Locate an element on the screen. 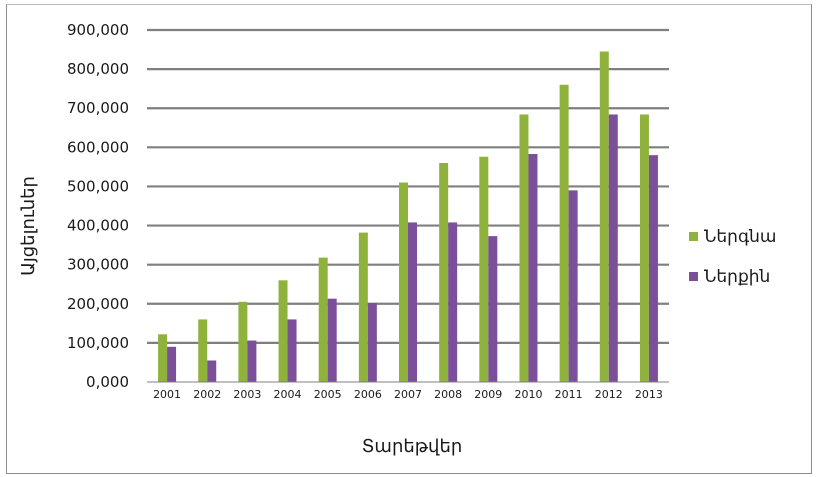  x-tick-label: 2012 is located at coordinates (609, 394).